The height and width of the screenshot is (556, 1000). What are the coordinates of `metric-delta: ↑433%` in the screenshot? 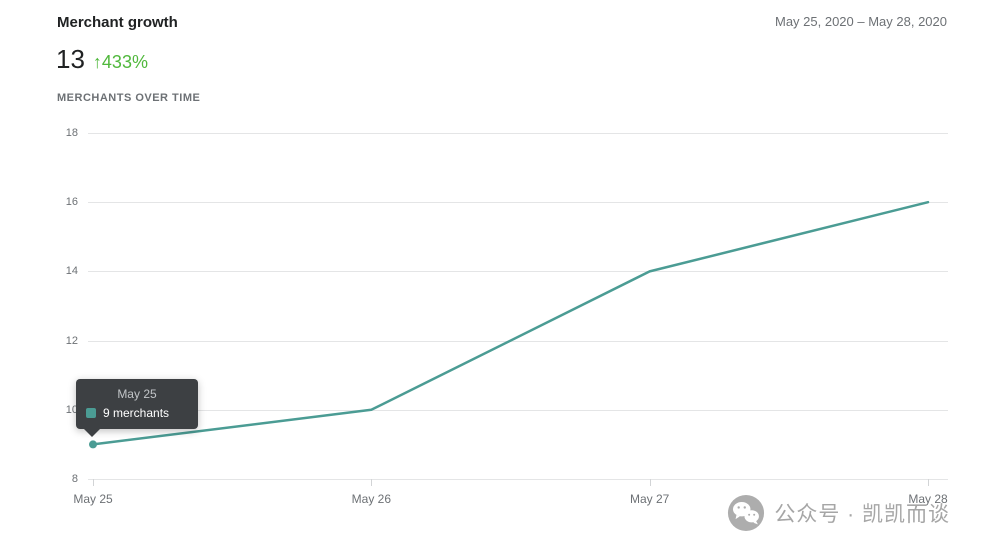 It's located at (120, 62).